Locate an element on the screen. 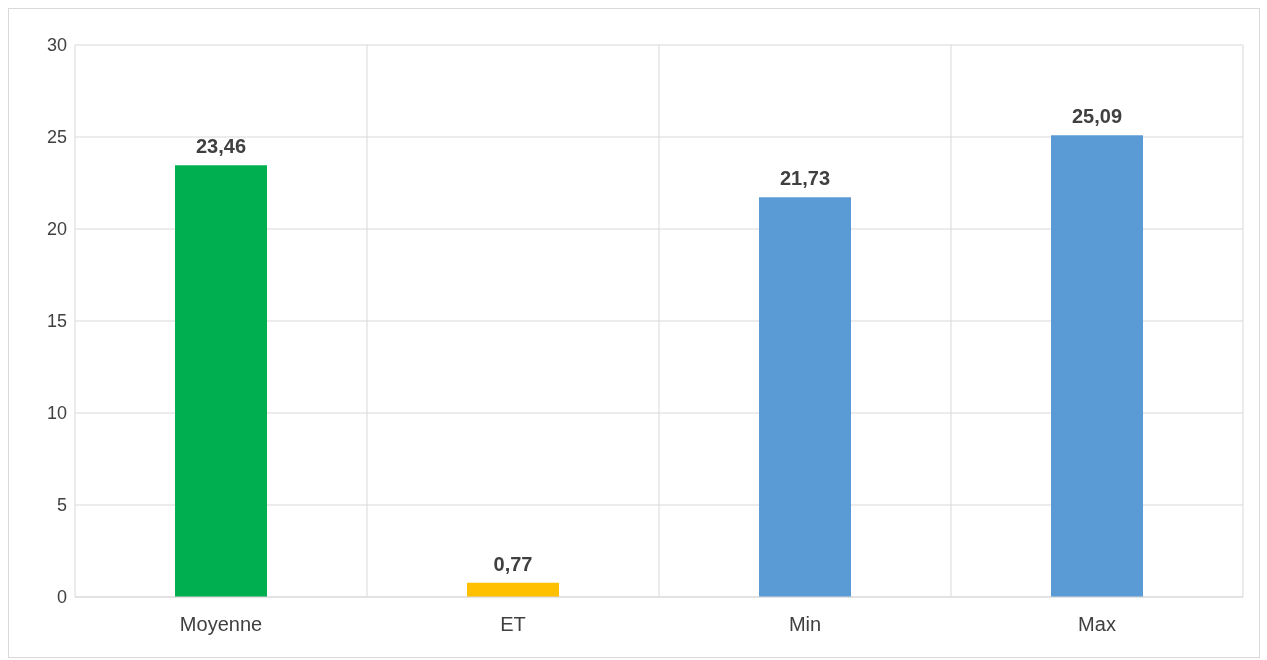 This screenshot has width=1267, height=660. x-tick-label: ET is located at coordinates (513, 624).